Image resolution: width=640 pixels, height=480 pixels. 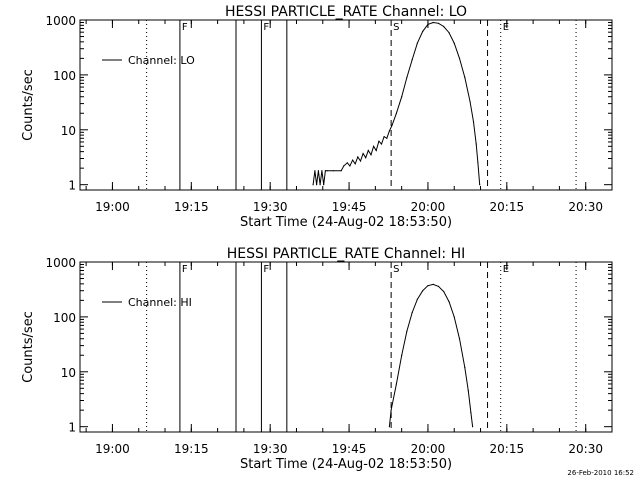 I want to click on legend: Channel: LO, so click(x=148, y=60).